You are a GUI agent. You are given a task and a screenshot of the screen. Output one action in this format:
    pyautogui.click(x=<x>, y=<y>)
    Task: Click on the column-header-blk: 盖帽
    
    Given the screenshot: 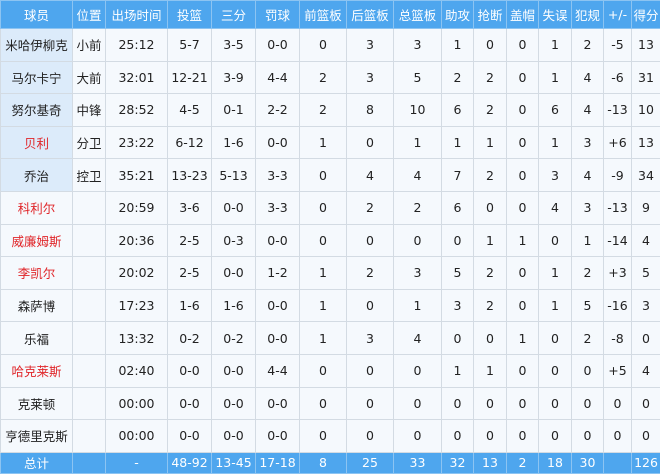 What is the action you would take?
    pyautogui.click(x=523, y=15)
    